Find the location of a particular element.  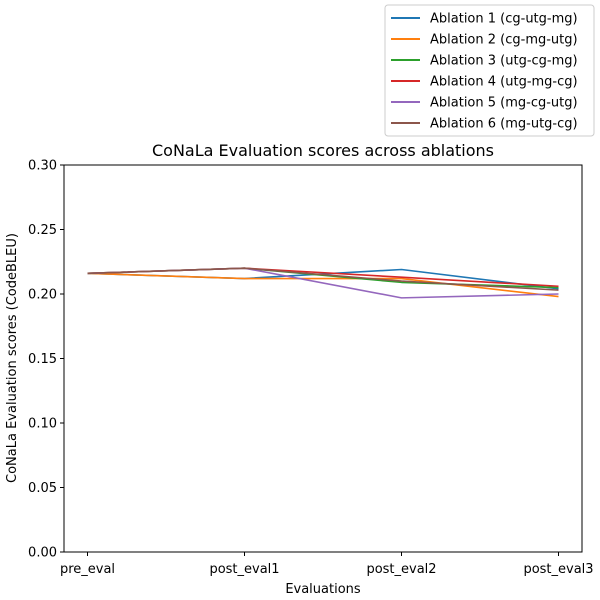

x-axis: pre_eval post_eval1 post_eval2 post_eval3 is located at coordinates (327, 564).